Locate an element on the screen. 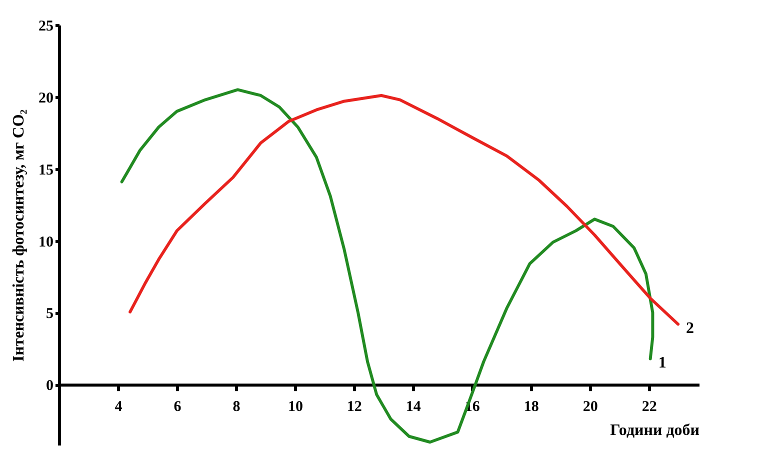 This screenshot has height=462, width=764. y-tick-label: 0 is located at coordinates (50, 386).